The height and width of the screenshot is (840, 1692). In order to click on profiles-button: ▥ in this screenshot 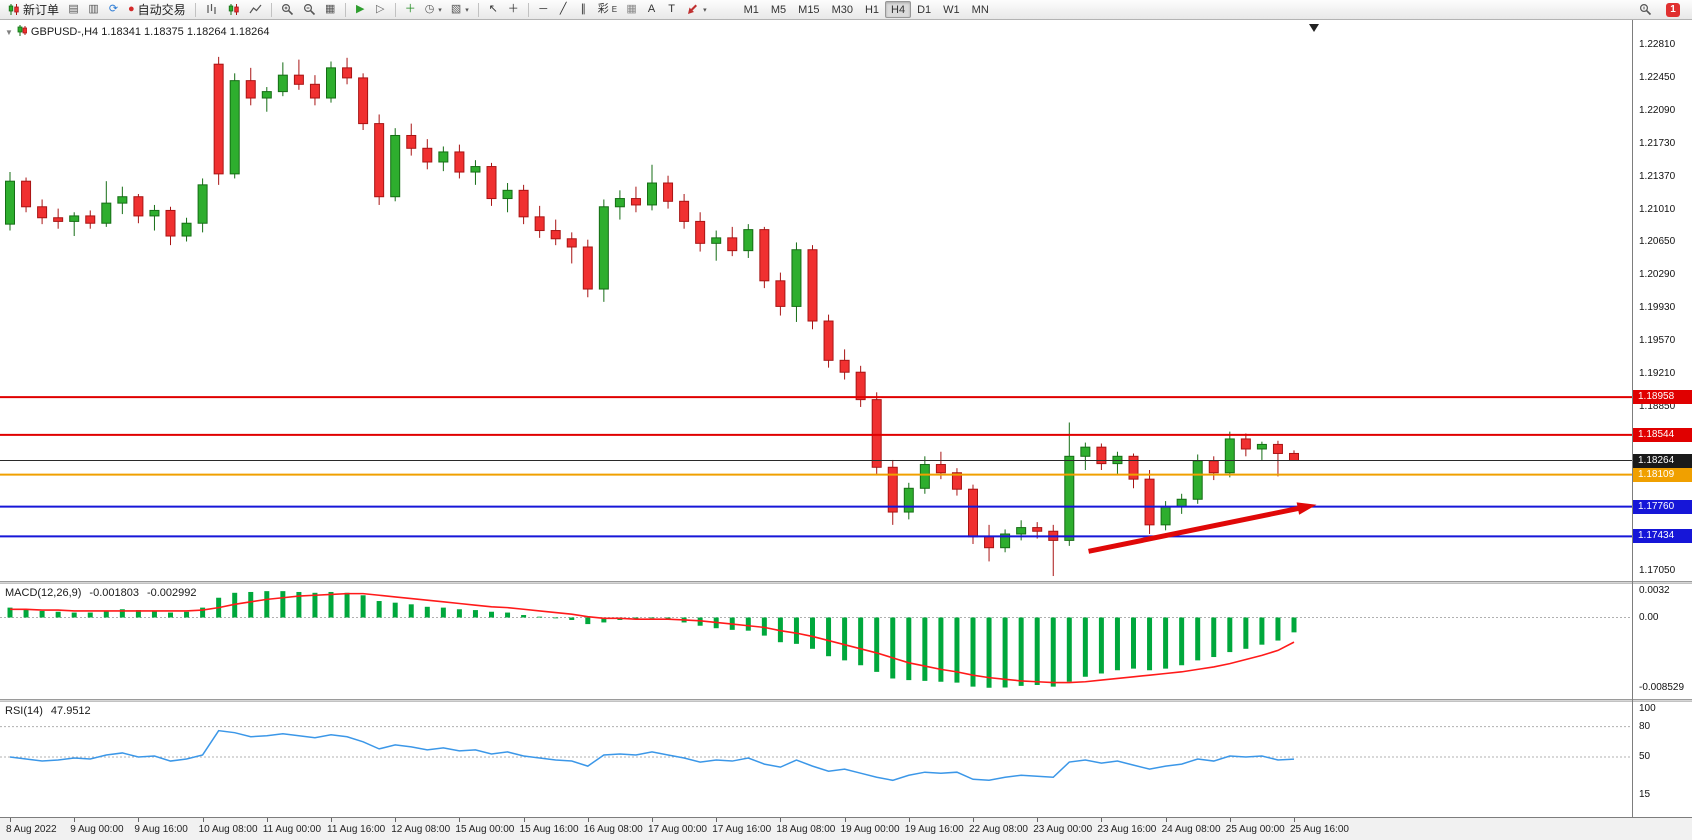, I will do `click(93, 9)`.